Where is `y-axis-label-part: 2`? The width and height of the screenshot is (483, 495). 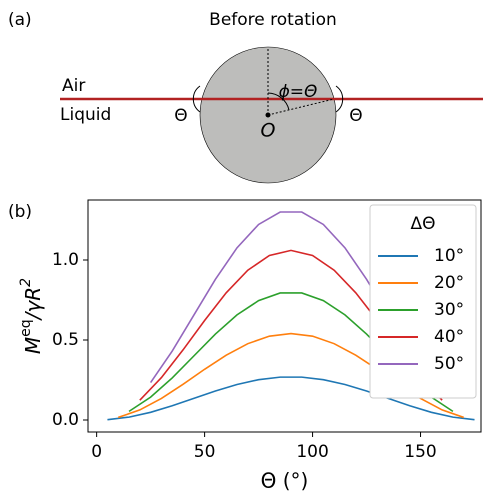
y-axis-label-part: 2 is located at coordinates (26, 282).